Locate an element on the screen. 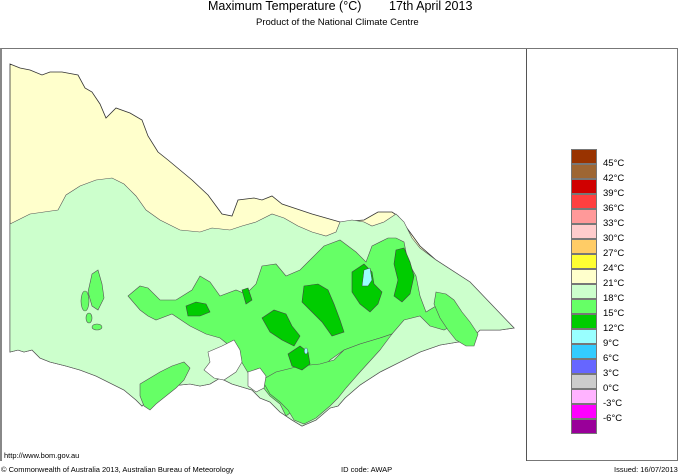 The height and width of the screenshot is (474, 680). chart-title: Maximum Temperature (°C) 17th April 2013 is located at coordinates (340, 8).